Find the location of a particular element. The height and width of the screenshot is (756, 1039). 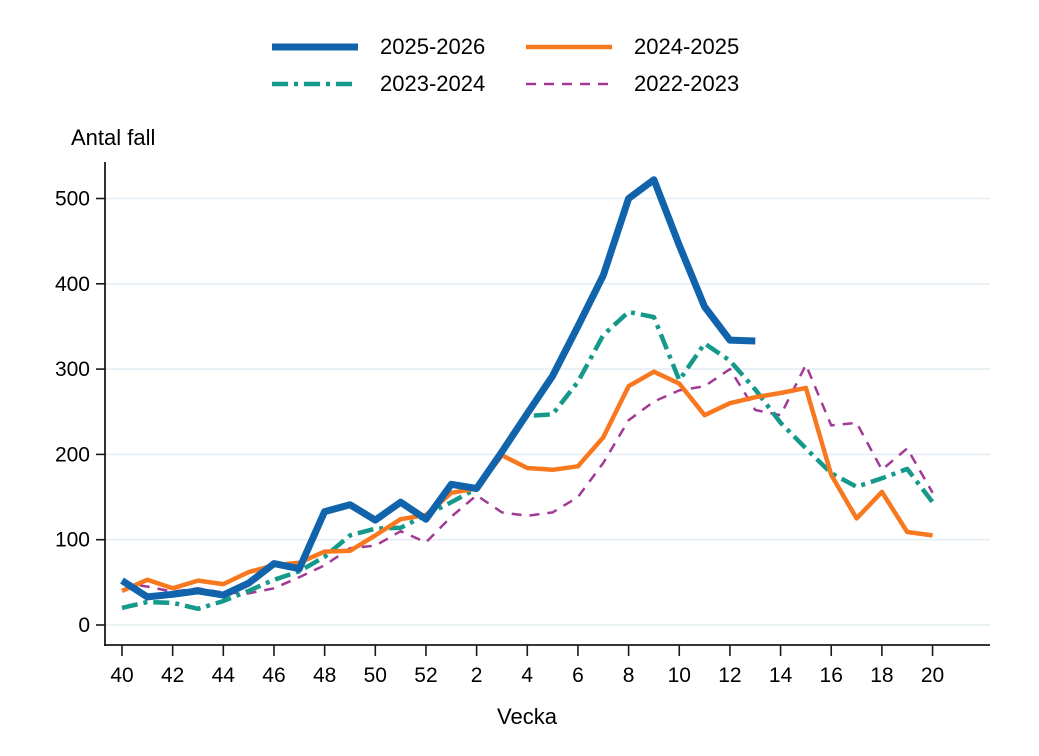

x-tick-label-50: 50 is located at coordinates (375, 675).